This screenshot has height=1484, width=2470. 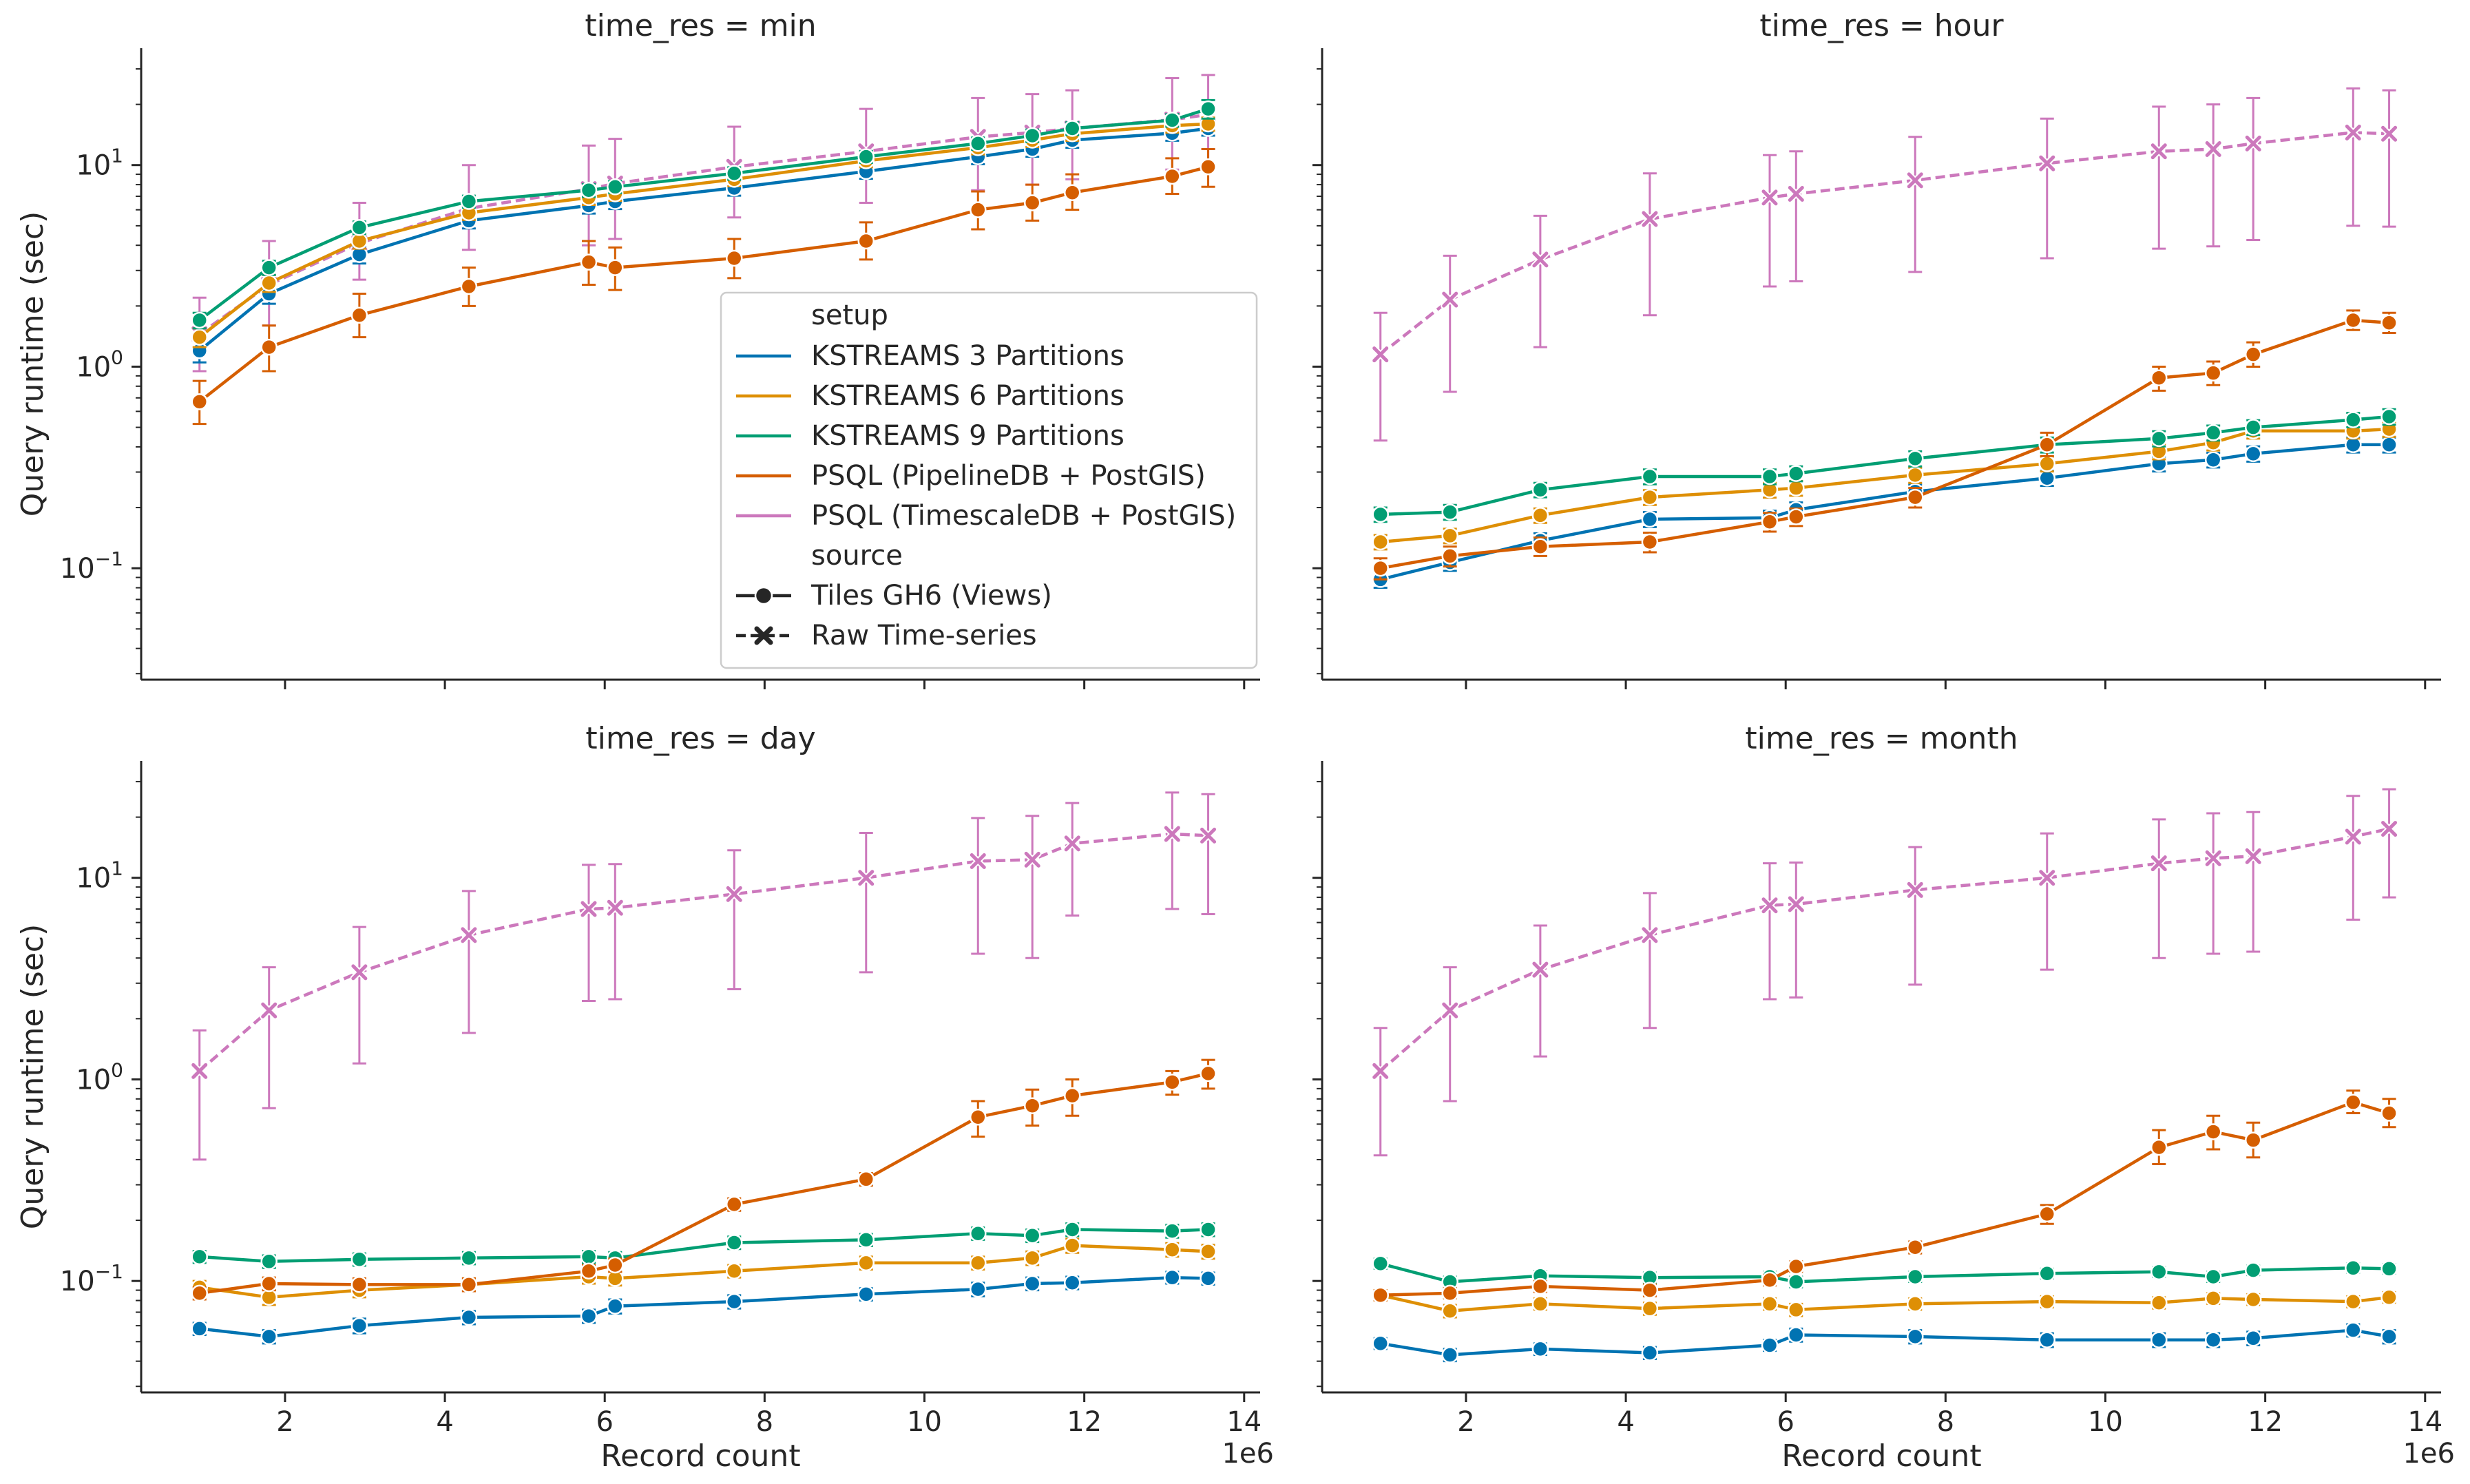 I want to click on panel-title: time_res = month, so click(x=1882, y=739).